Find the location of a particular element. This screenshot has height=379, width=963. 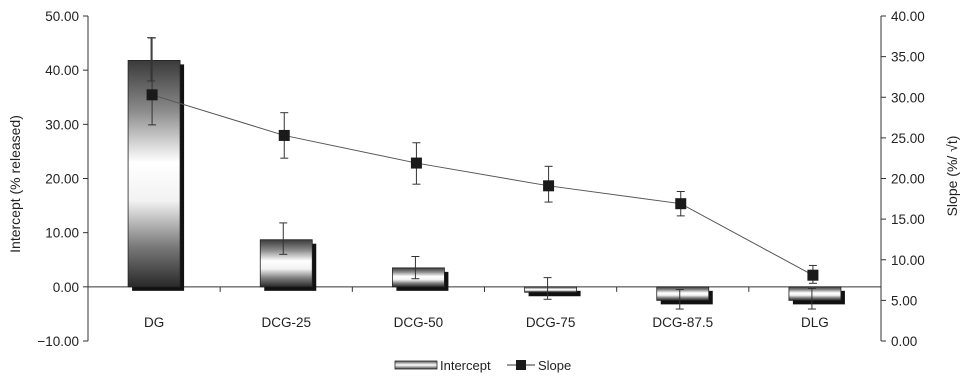

right-tick-label: 0.00 is located at coordinates (904, 341).